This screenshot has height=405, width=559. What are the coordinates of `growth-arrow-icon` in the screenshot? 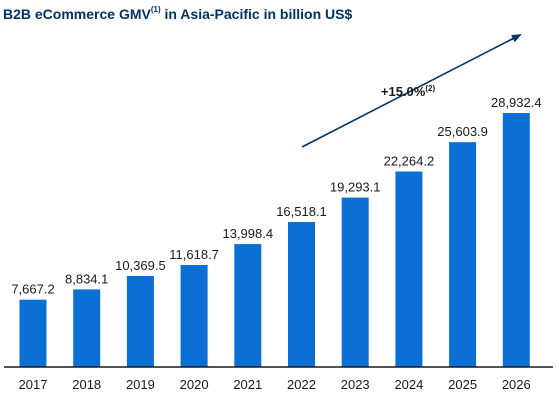 It's located at (411, 91).